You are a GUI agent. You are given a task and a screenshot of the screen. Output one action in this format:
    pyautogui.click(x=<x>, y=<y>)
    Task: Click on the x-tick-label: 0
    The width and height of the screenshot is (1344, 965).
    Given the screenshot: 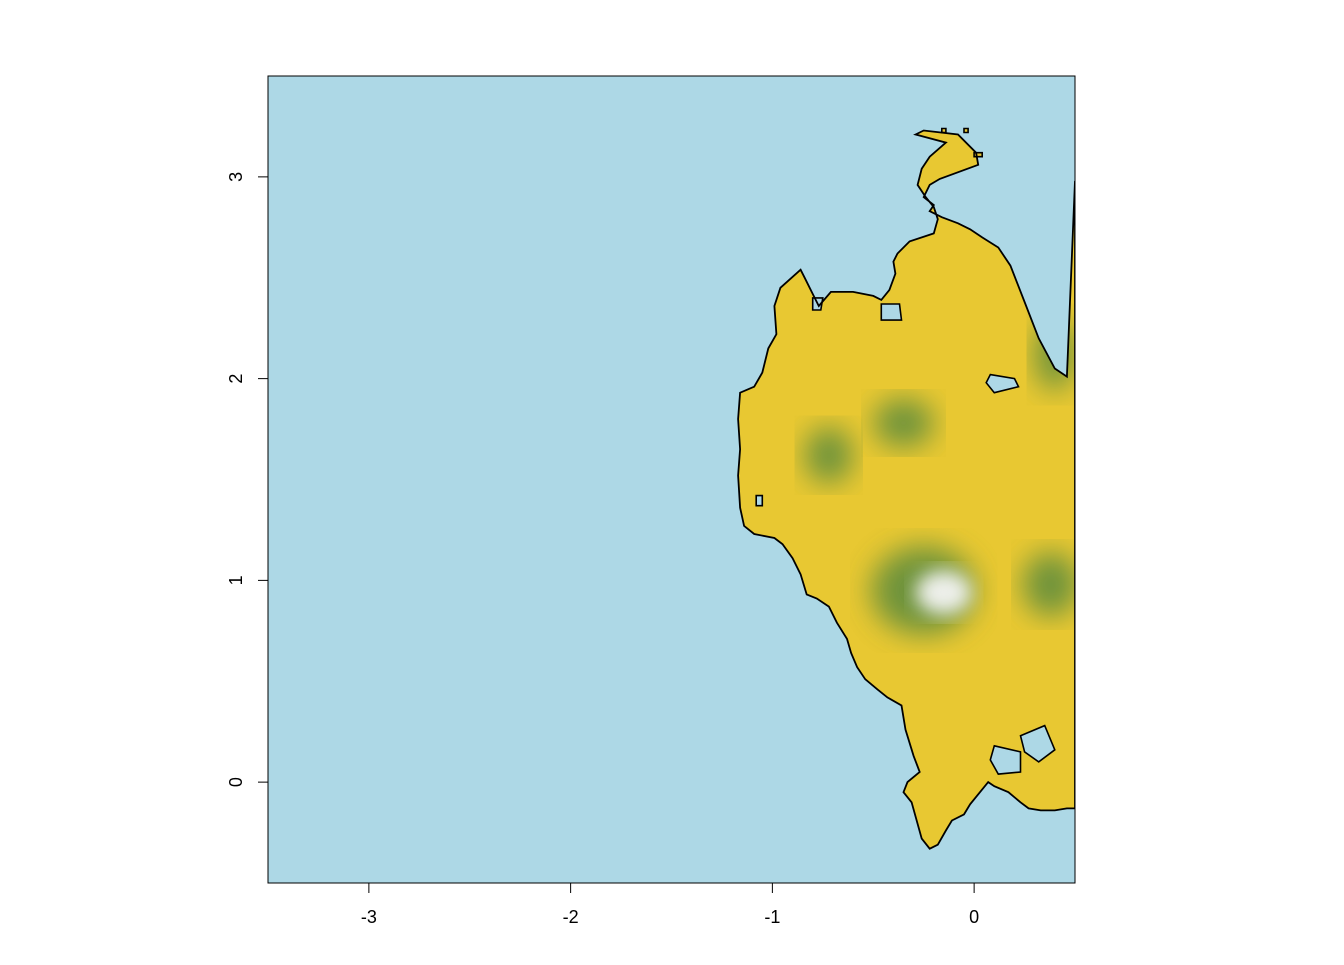 What is the action you would take?
    pyautogui.click(x=974, y=917)
    